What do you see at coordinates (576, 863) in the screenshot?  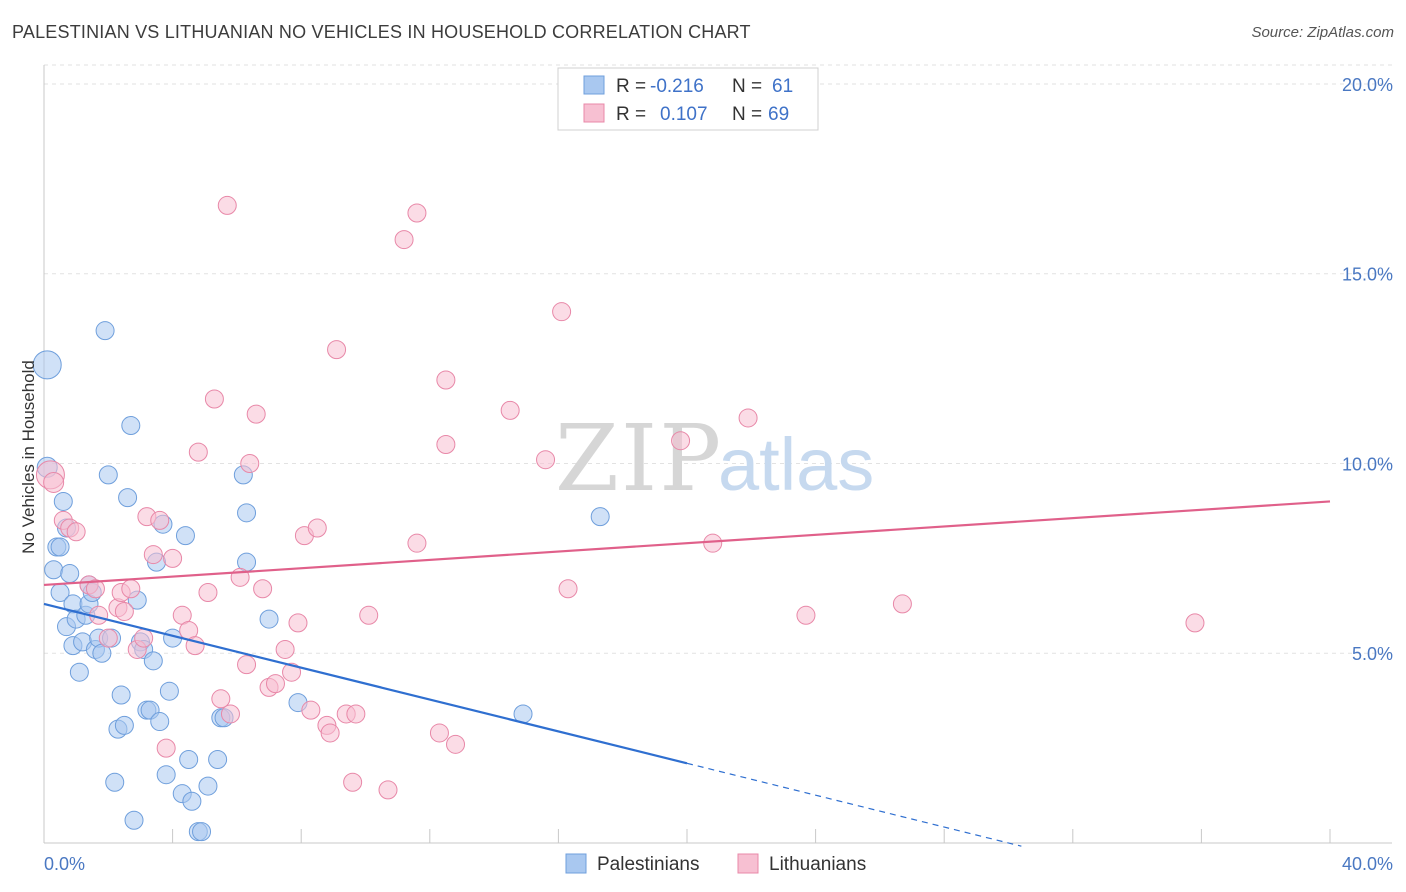 I see `bottom-legend-swatch-palestinians` at bounding box center [576, 863].